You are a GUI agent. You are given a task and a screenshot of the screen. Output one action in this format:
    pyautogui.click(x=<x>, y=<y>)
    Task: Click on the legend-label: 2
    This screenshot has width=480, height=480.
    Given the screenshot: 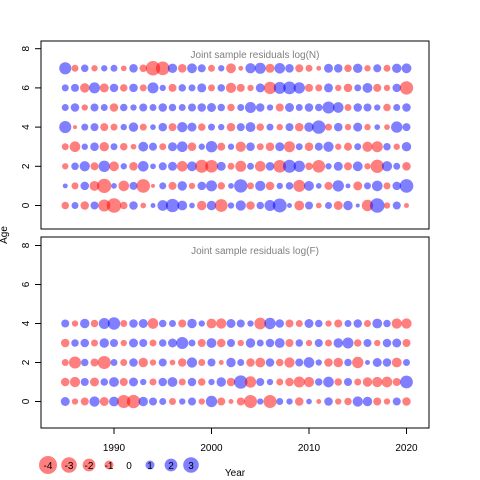 What is the action you would take?
    pyautogui.click(x=171, y=466)
    